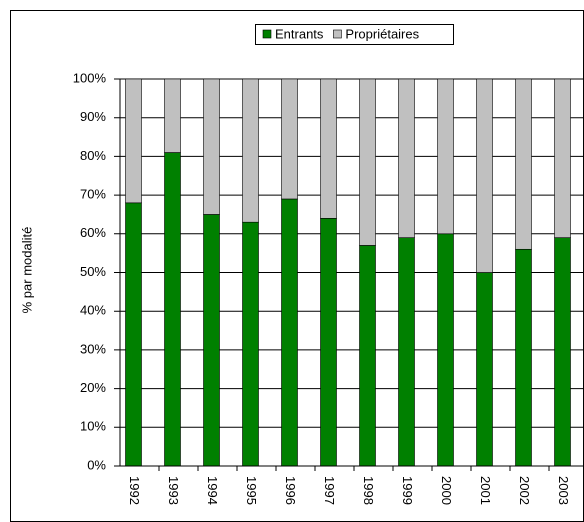  I want to click on x-tick-label: 1998, so click(368, 490).